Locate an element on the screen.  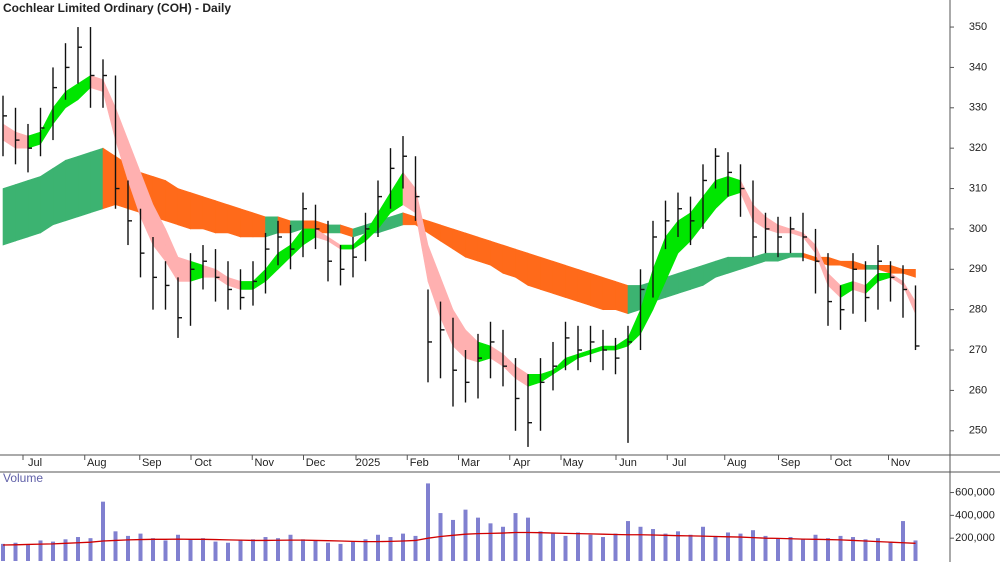
y-tick-label: 300 is located at coordinates (978, 229).